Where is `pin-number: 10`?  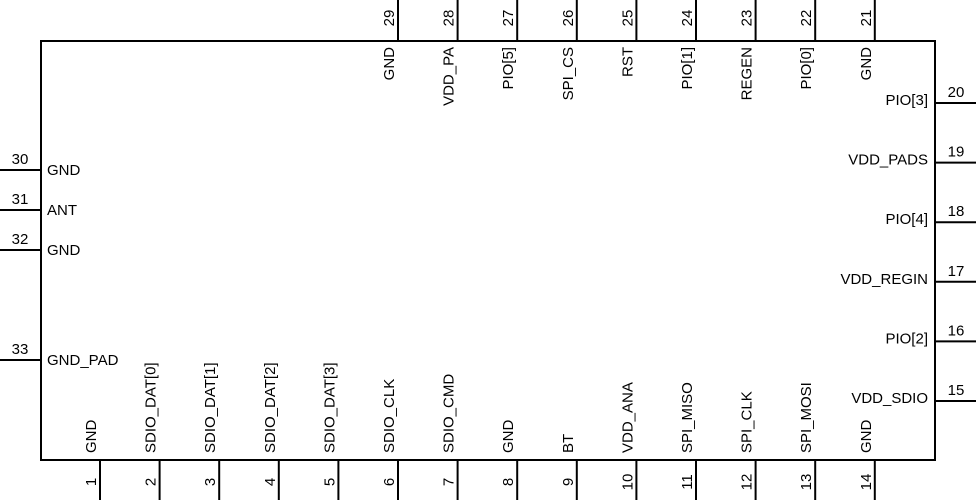 pin-number: 10 is located at coordinates (627, 482).